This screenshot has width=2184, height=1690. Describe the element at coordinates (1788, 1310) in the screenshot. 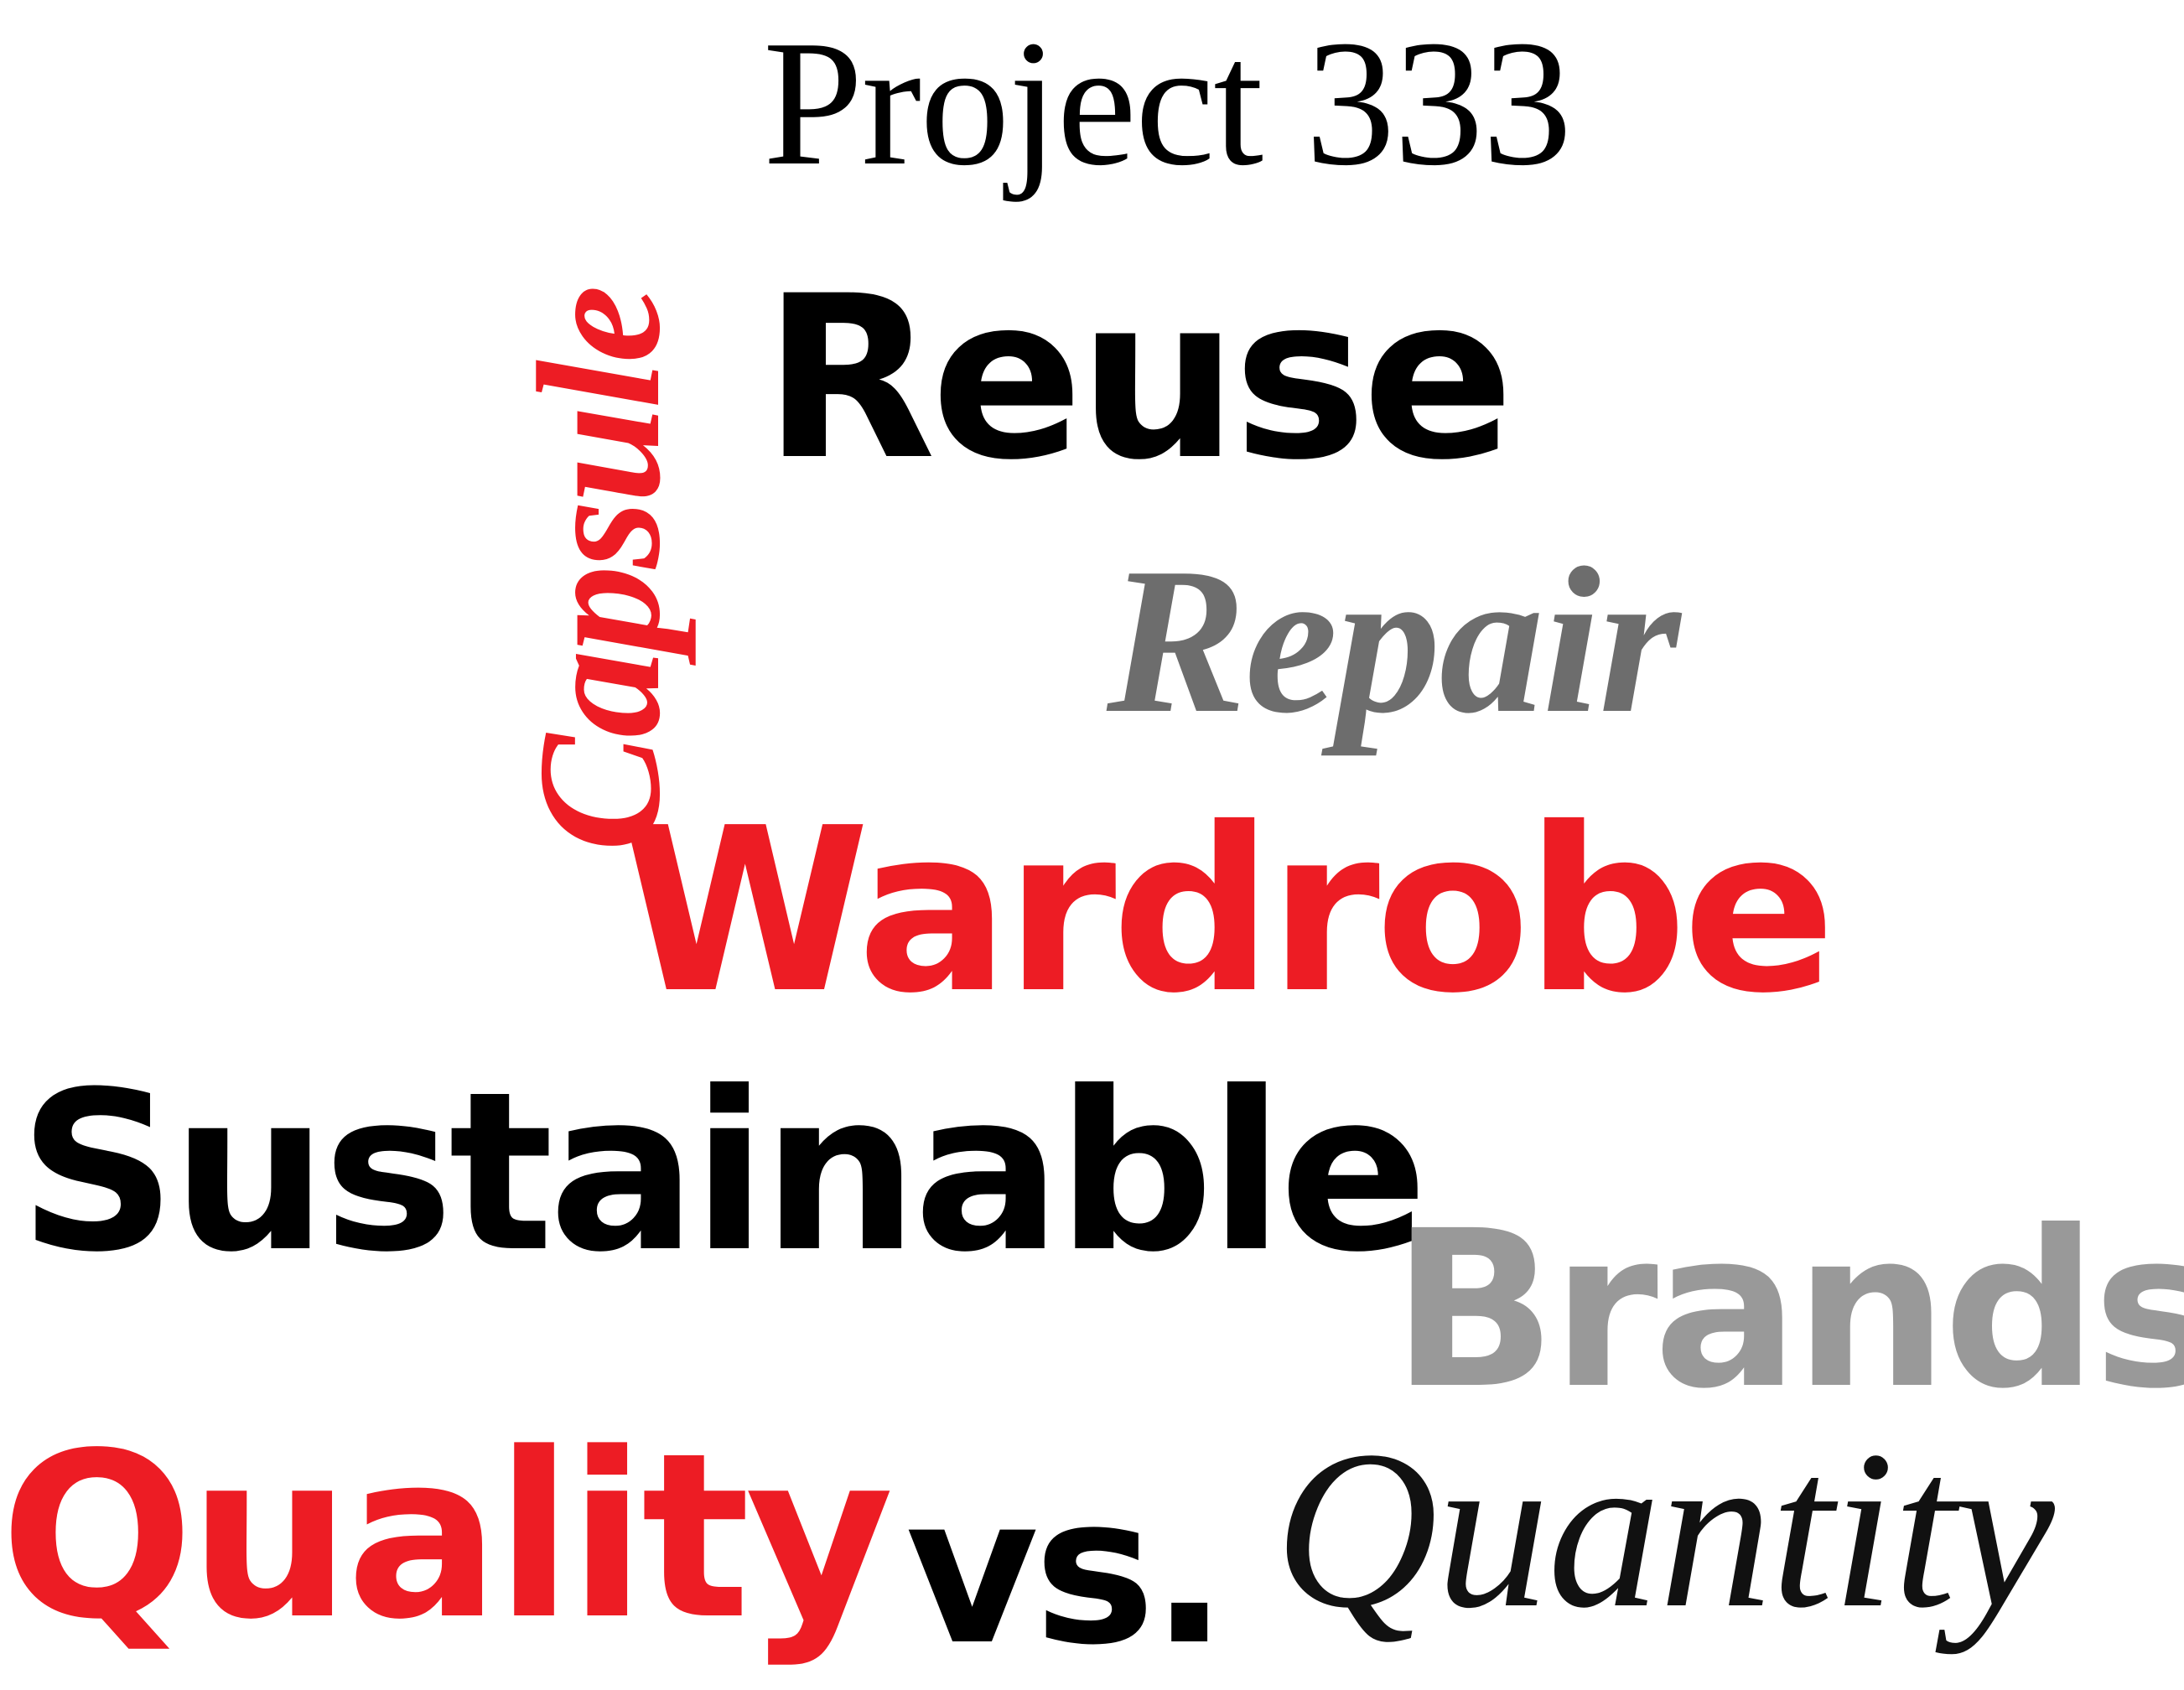

I see `word-brands: Brands` at that location.